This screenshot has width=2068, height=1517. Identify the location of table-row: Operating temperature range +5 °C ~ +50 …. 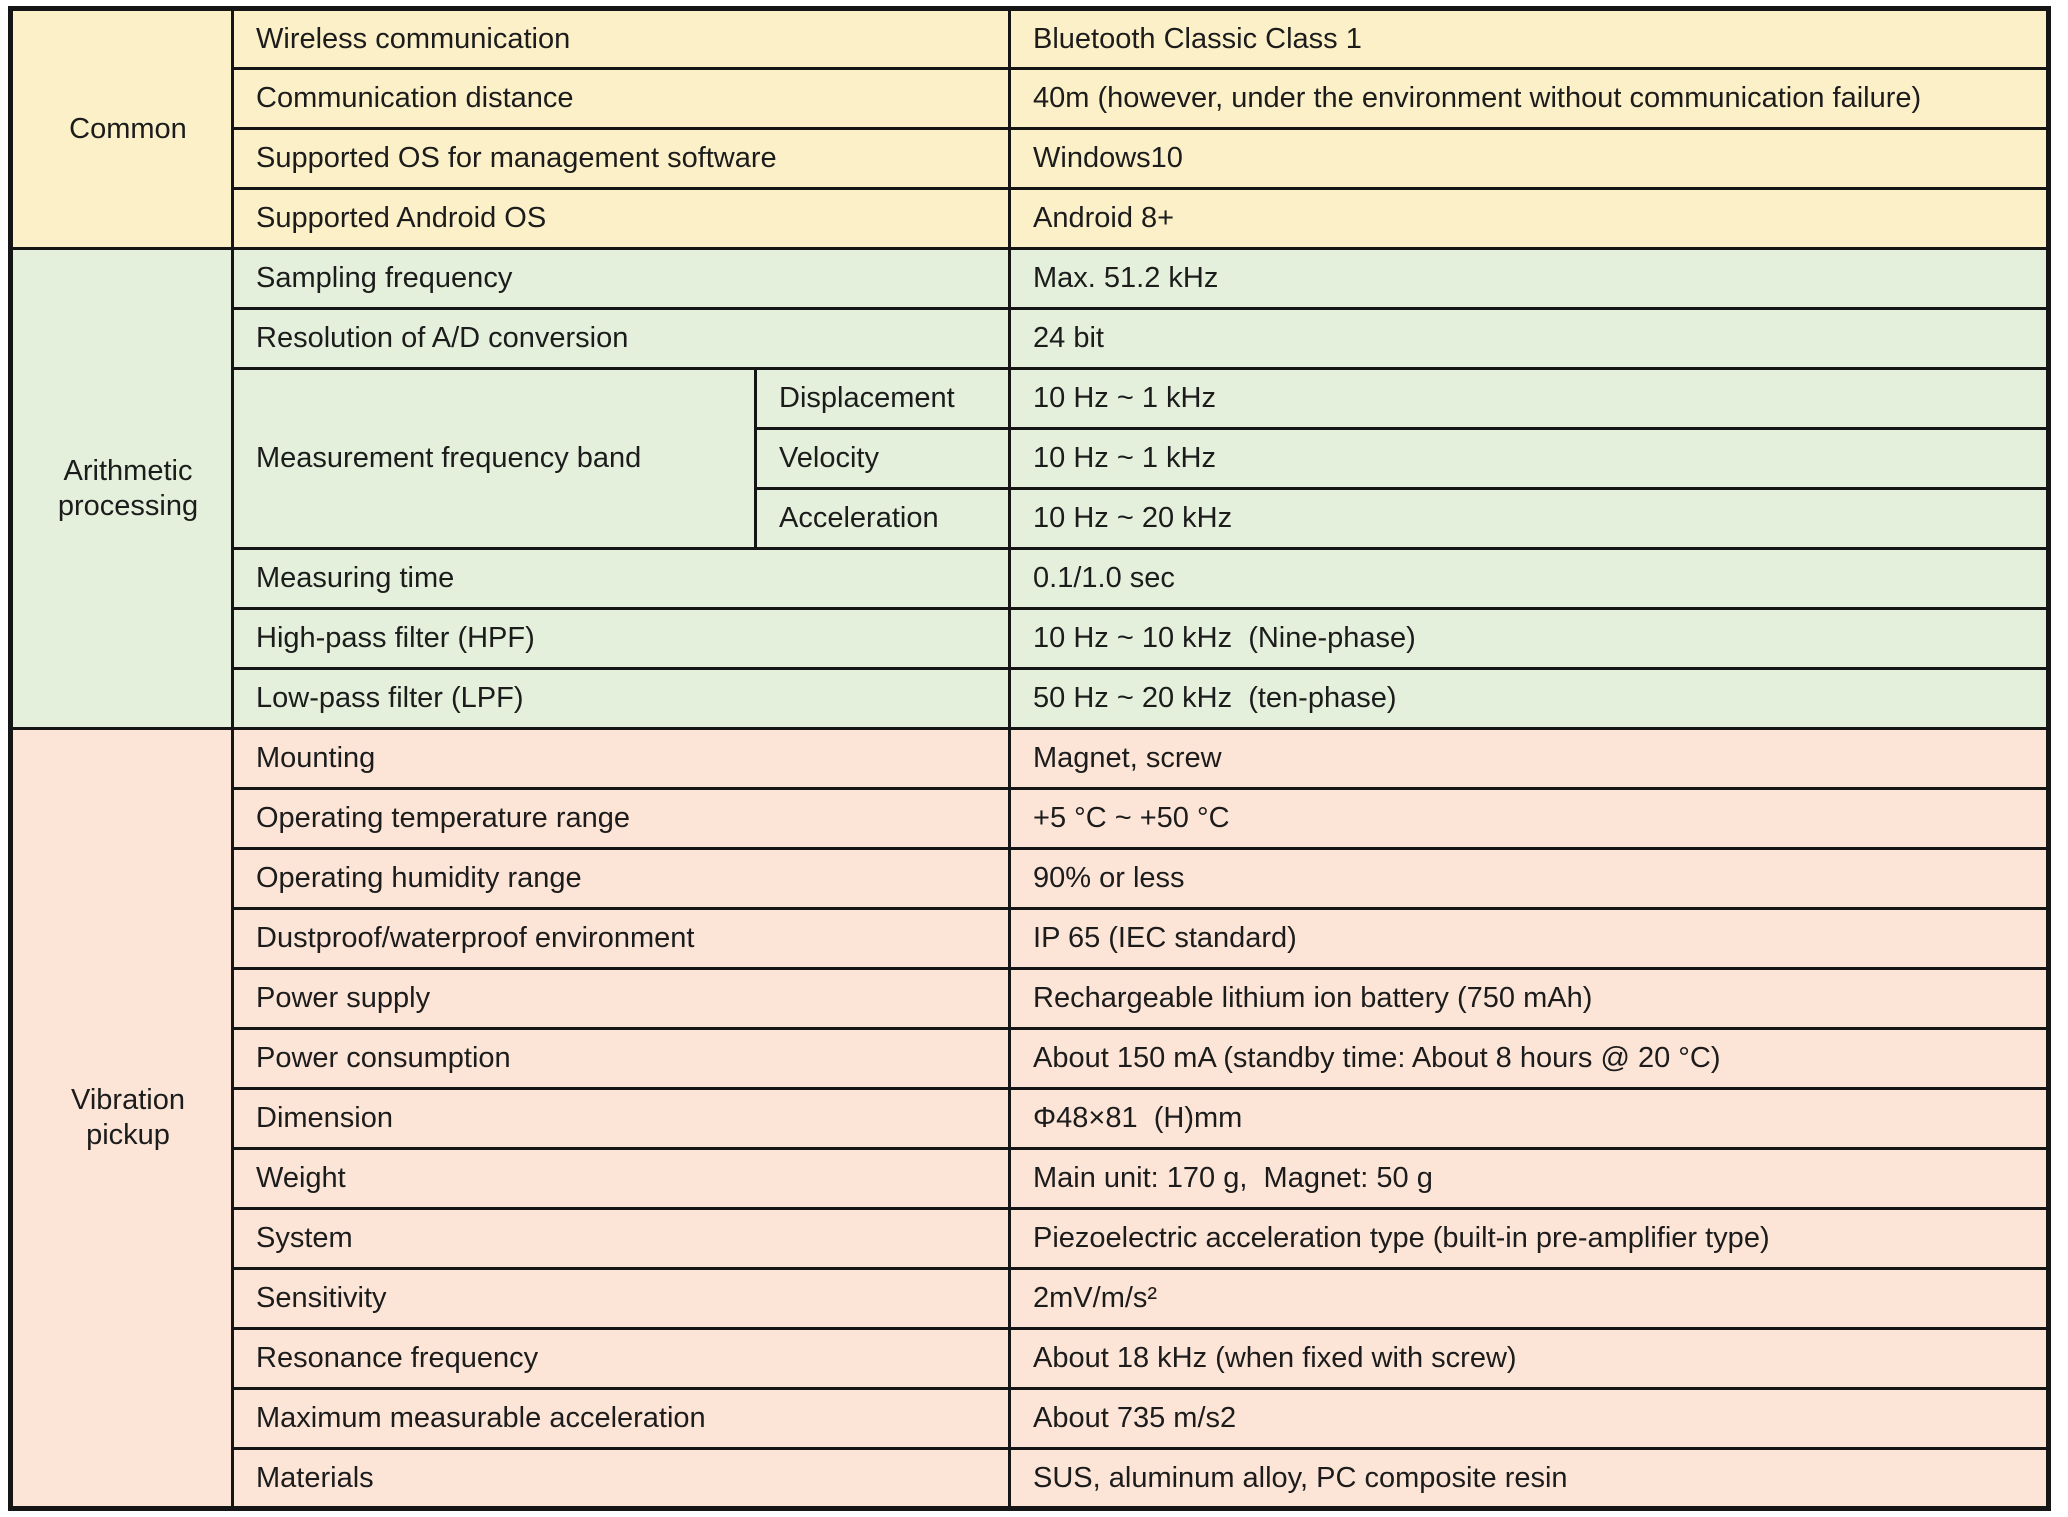
(1031, 818).